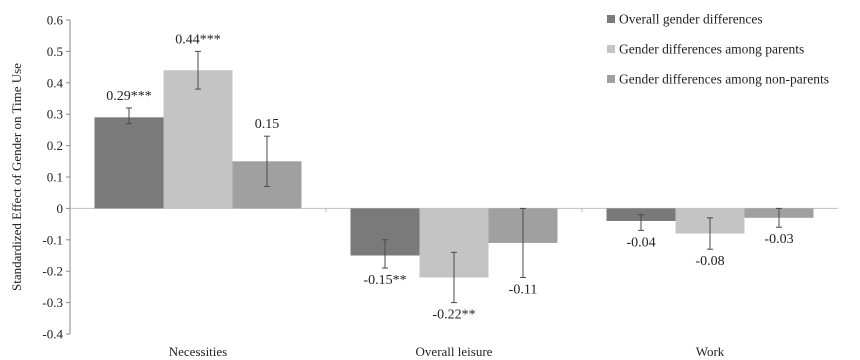 This screenshot has height=360, width=860. What do you see at coordinates (711, 49) in the screenshot?
I see `legend-label: Gender differences among parents` at bounding box center [711, 49].